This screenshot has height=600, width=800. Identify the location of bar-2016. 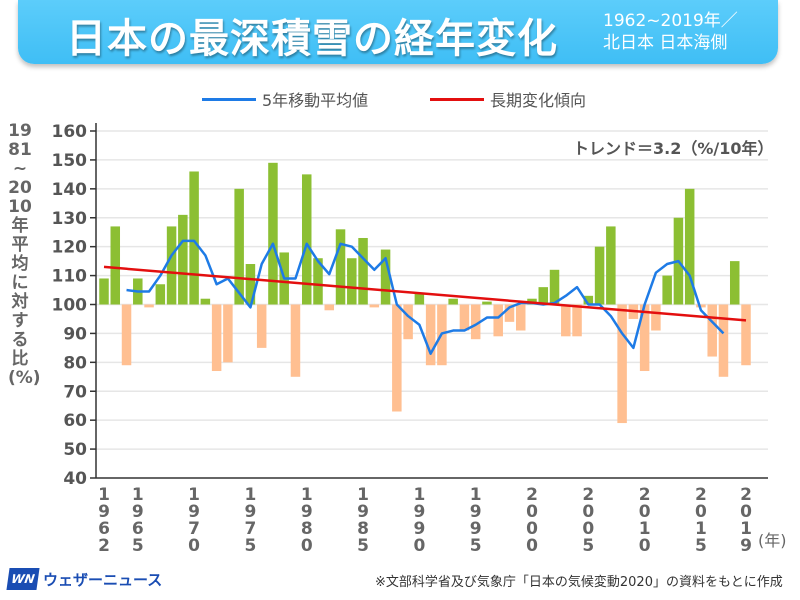
(712, 330).